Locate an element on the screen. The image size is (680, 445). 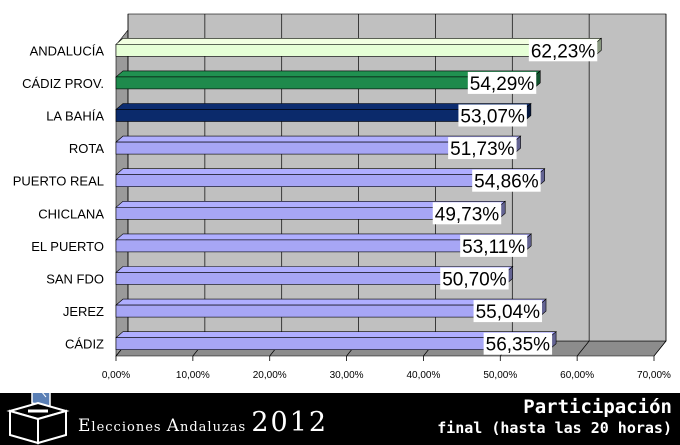
data-label-text: 54,29% is located at coordinates (502, 84).